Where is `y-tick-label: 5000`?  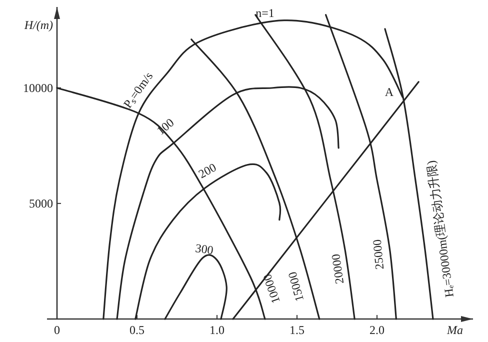 y-tick-label: 5000 is located at coordinates (41, 203).